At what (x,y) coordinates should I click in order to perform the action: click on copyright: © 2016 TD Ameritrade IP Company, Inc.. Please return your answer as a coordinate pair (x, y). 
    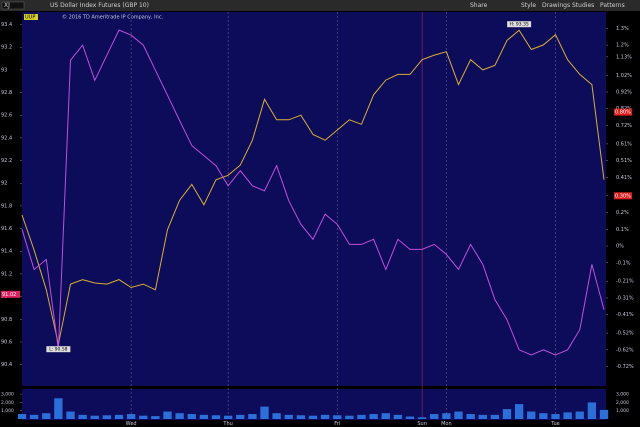
    Looking at the image, I should click on (113, 17).